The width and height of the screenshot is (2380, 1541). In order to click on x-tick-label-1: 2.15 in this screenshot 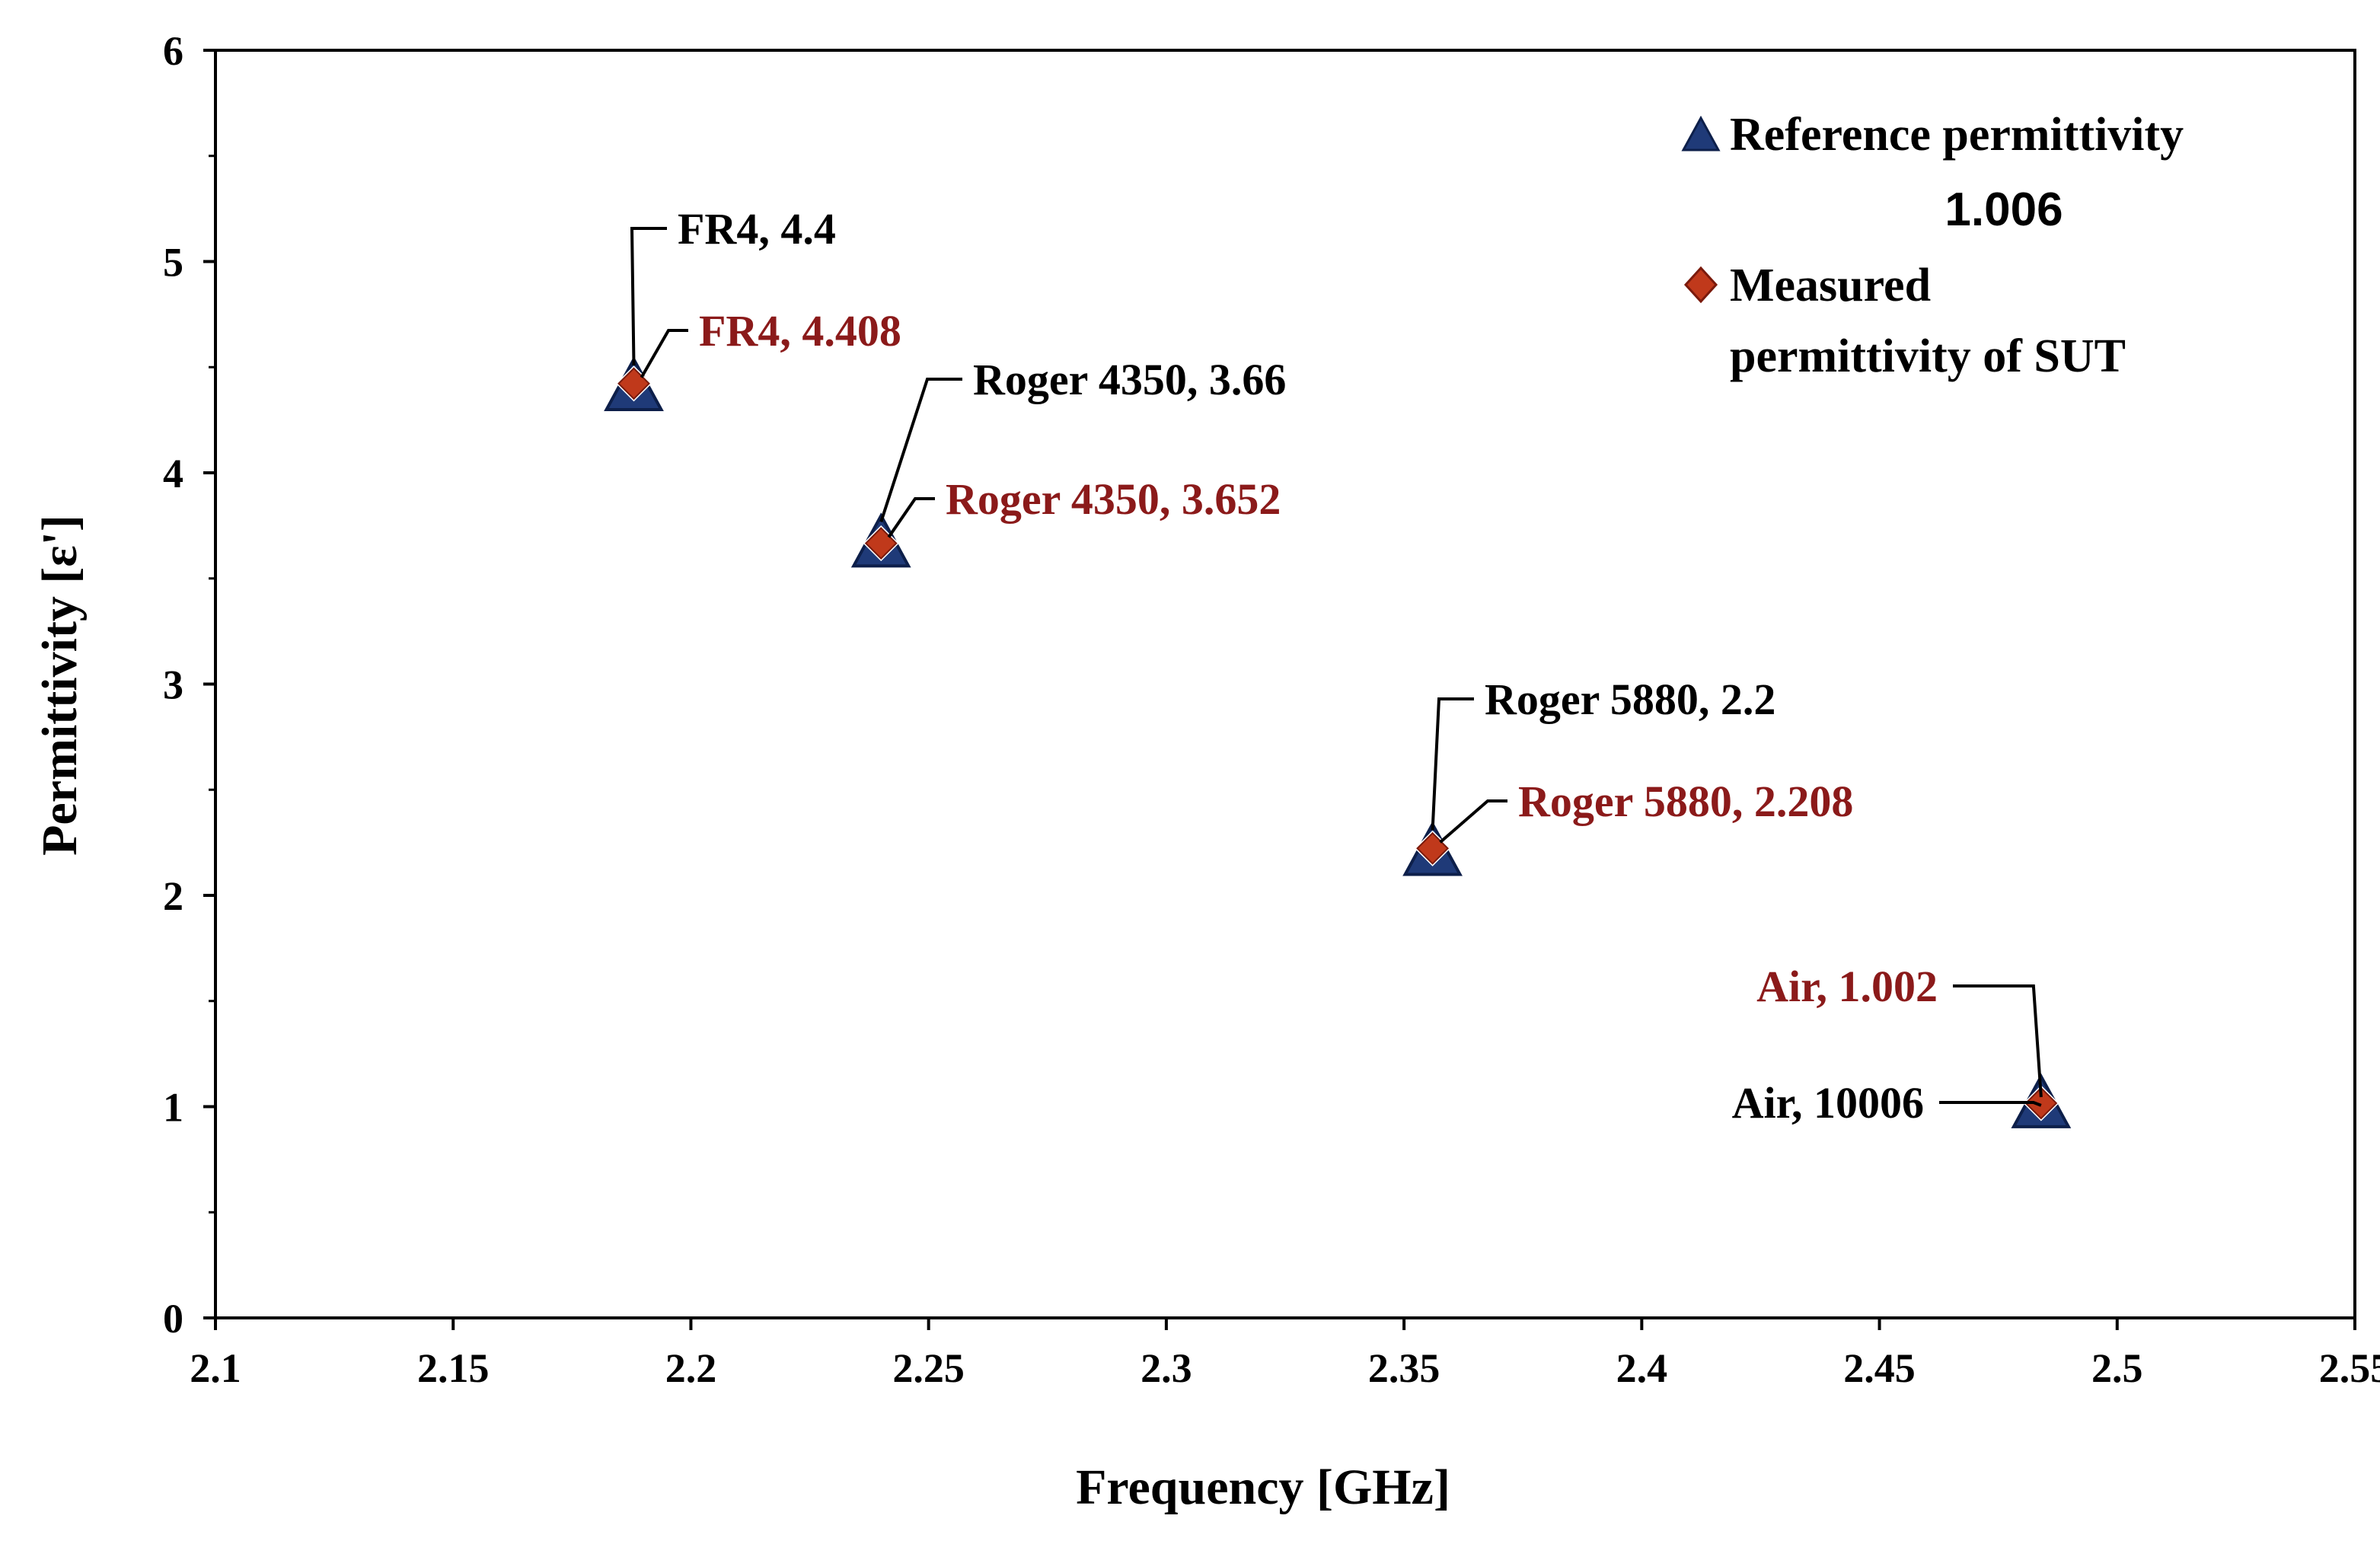, I will do `click(453, 1368)`.